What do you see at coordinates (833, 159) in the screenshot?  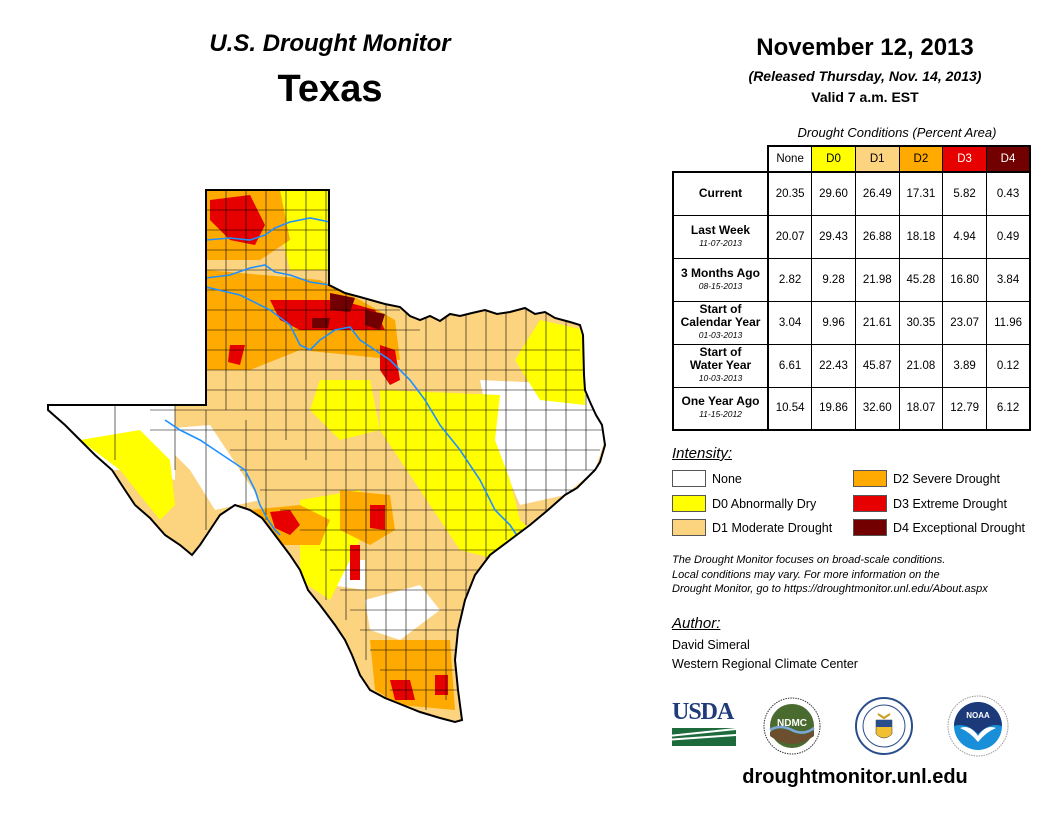 I see `column-header-d0: D0` at bounding box center [833, 159].